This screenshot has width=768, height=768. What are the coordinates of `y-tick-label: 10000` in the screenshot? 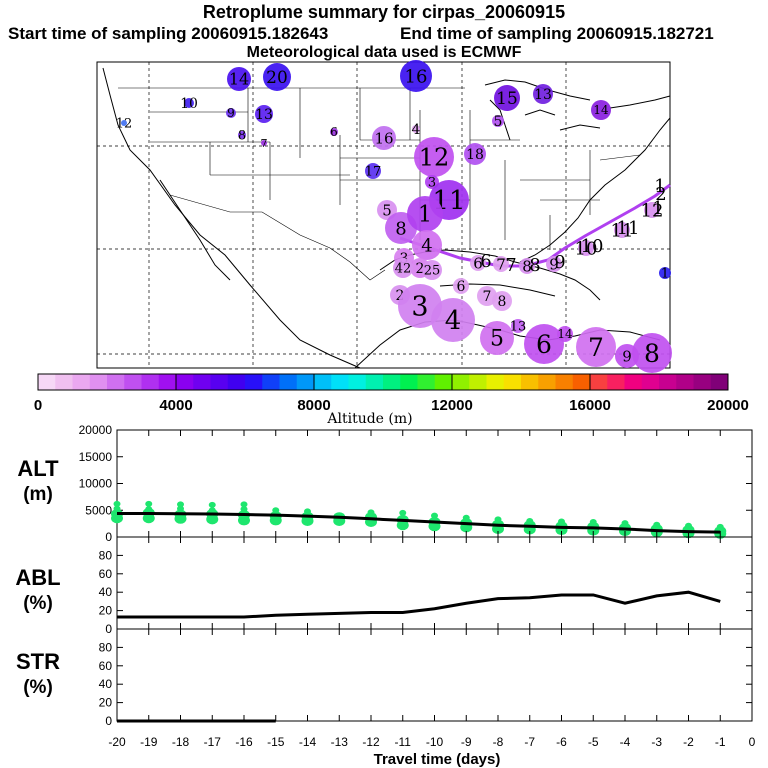 It's located at (96, 484).